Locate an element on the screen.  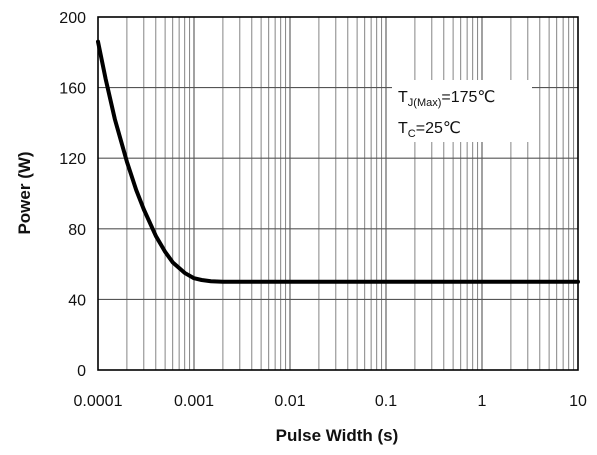
x-tick-label: 0.001 is located at coordinates (194, 401).